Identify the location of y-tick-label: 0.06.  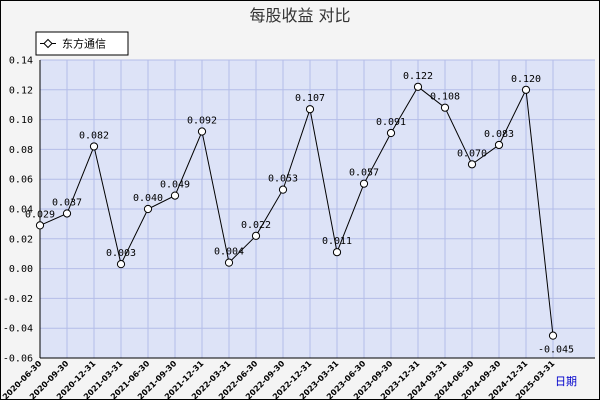
(21, 180).